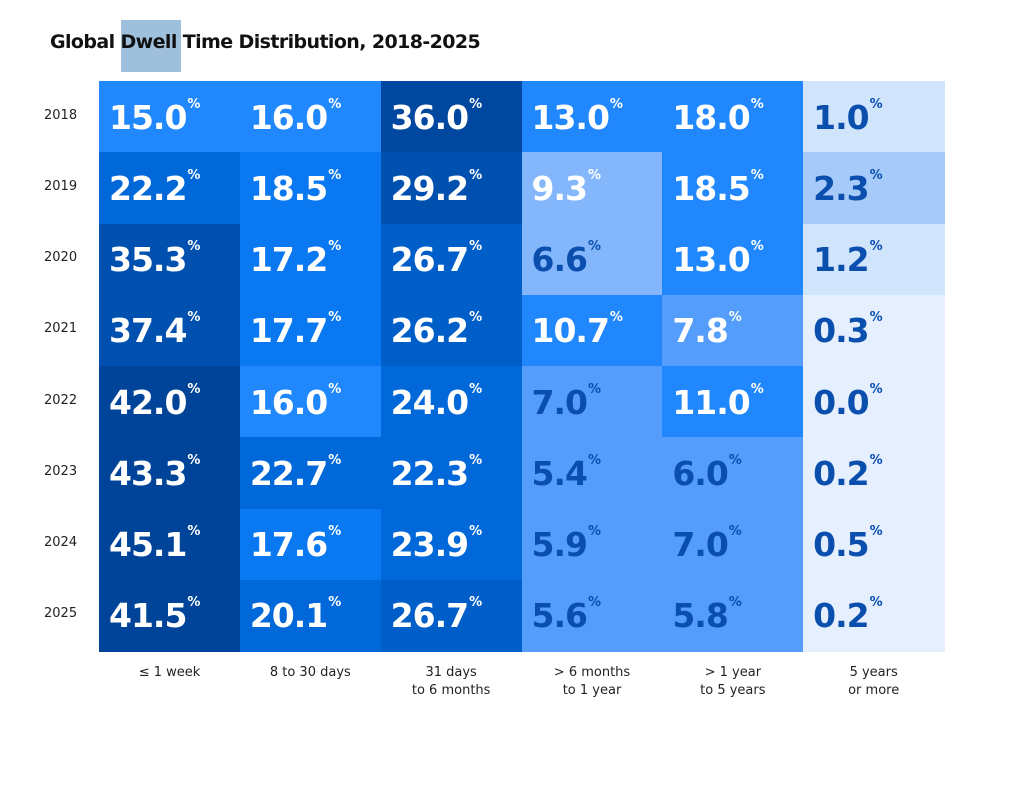 The width and height of the screenshot is (1024, 809). I want to click on row-label: 2020, so click(61, 258).